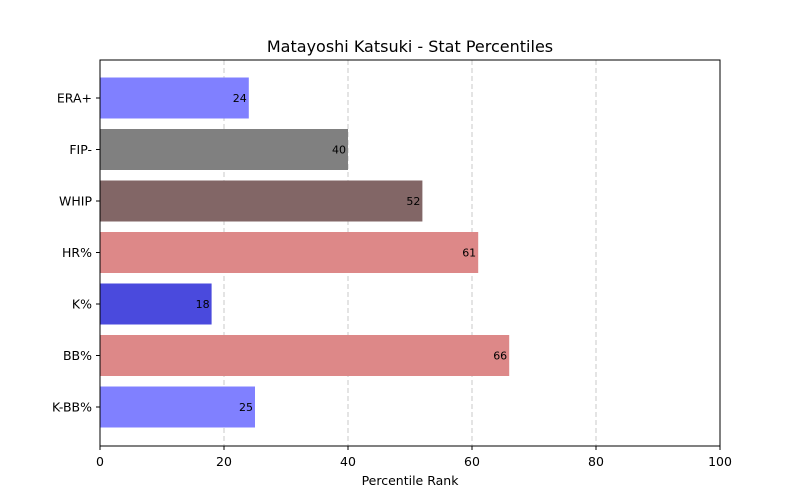 The image size is (800, 500). I want to click on y-axis: ERA+ FIP- WHIP HR% K% BB% K-BB%, so click(76, 253).